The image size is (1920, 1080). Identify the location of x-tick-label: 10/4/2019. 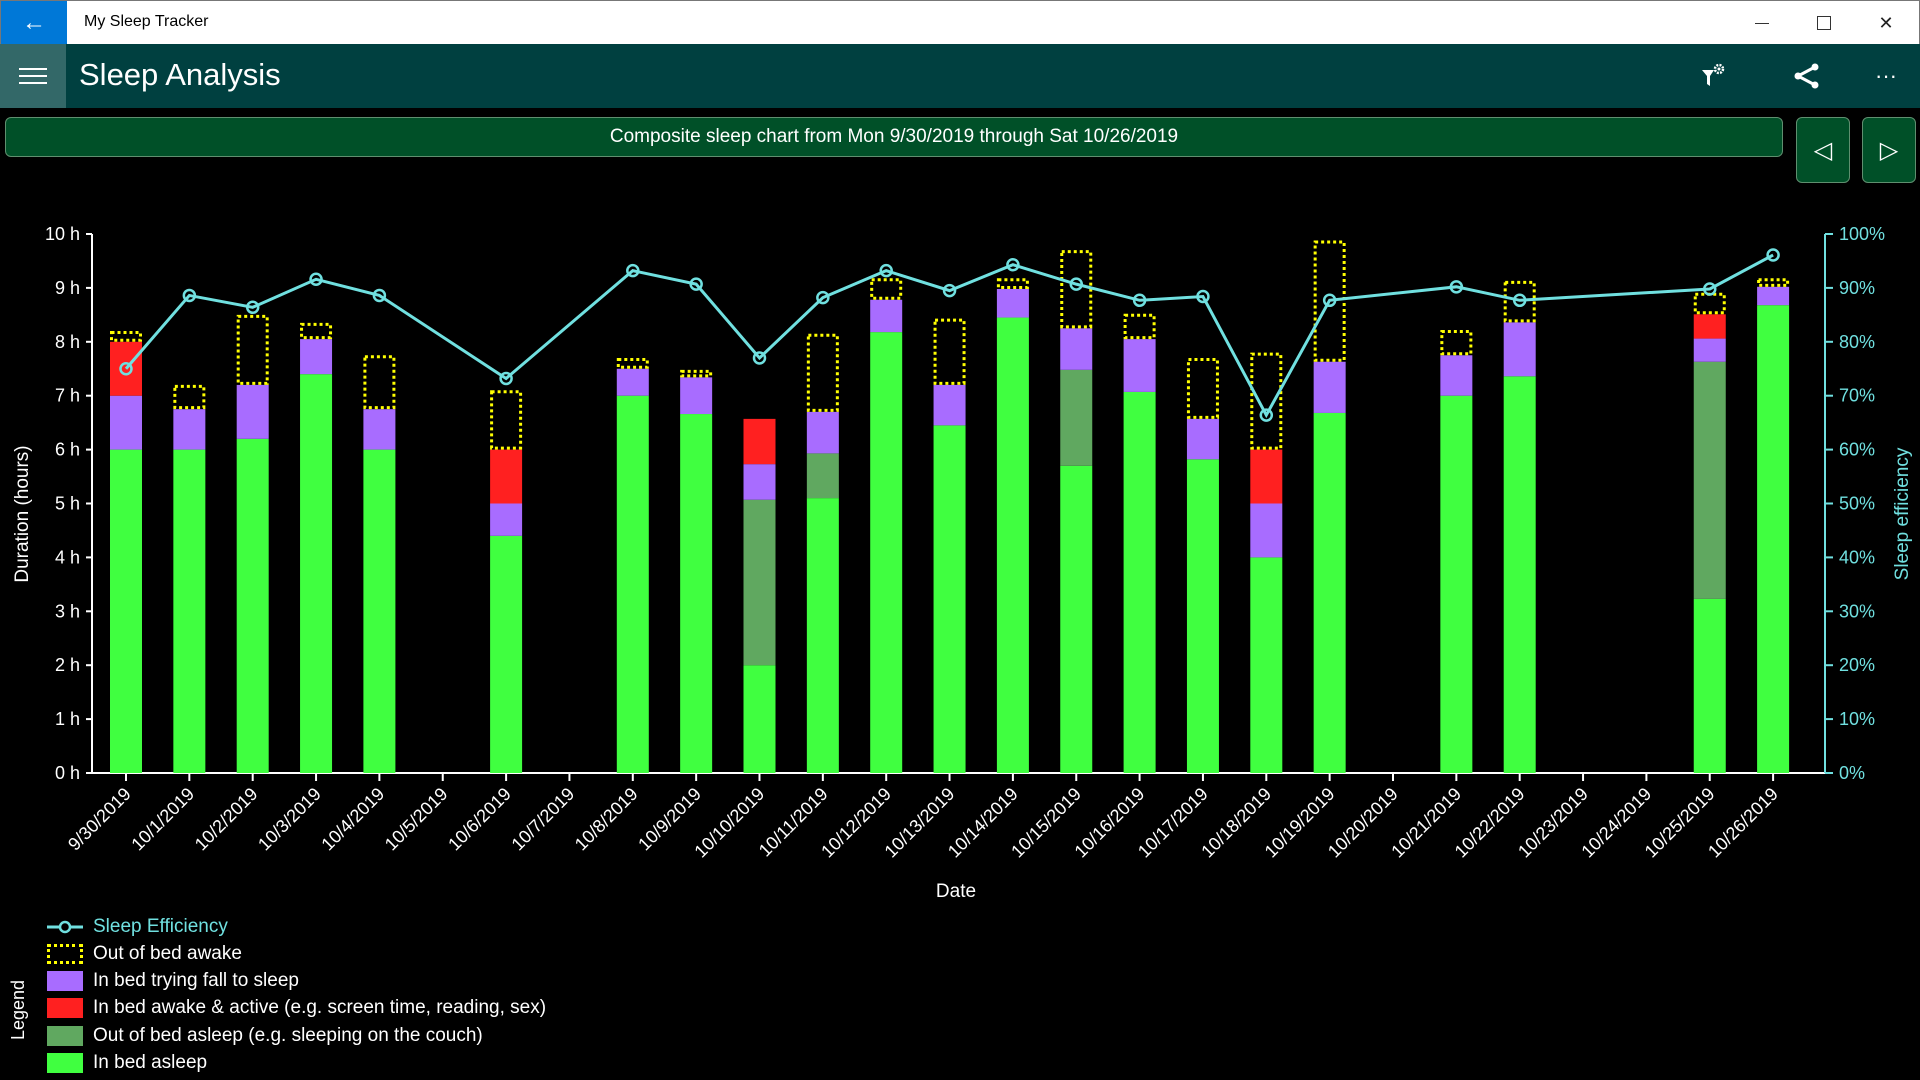
(352, 819).